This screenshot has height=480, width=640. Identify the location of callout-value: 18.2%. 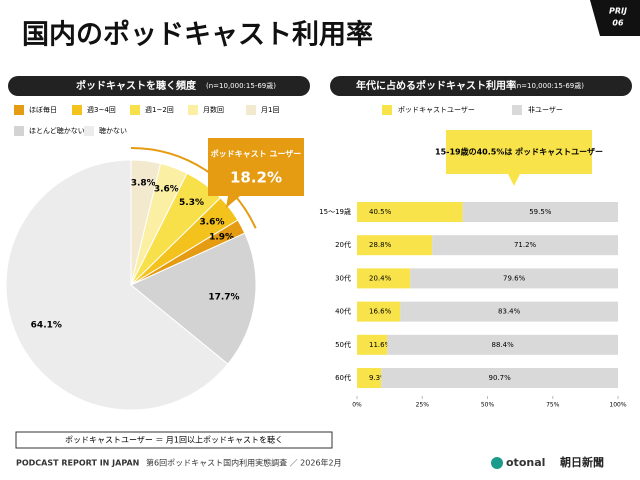
(256, 178).